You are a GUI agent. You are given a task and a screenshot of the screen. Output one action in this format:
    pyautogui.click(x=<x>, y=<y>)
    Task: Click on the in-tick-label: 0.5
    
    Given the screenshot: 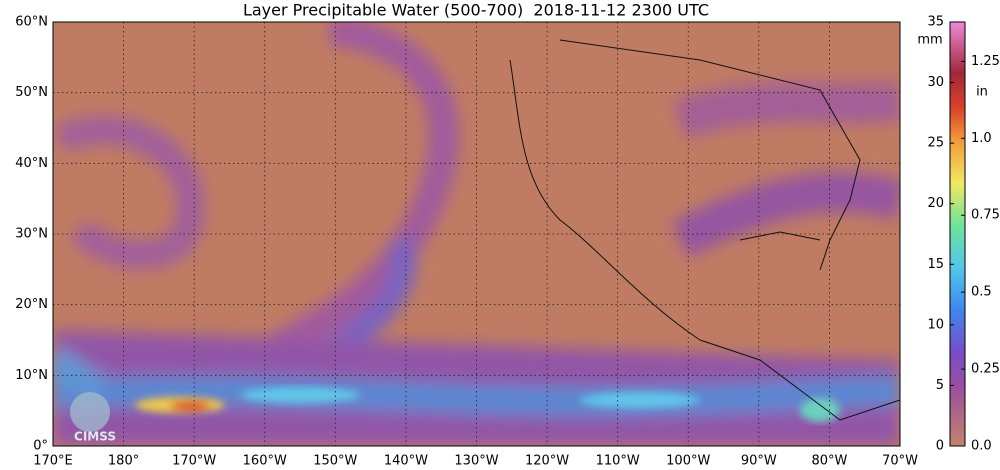 What is the action you would take?
    pyautogui.click(x=981, y=292)
    